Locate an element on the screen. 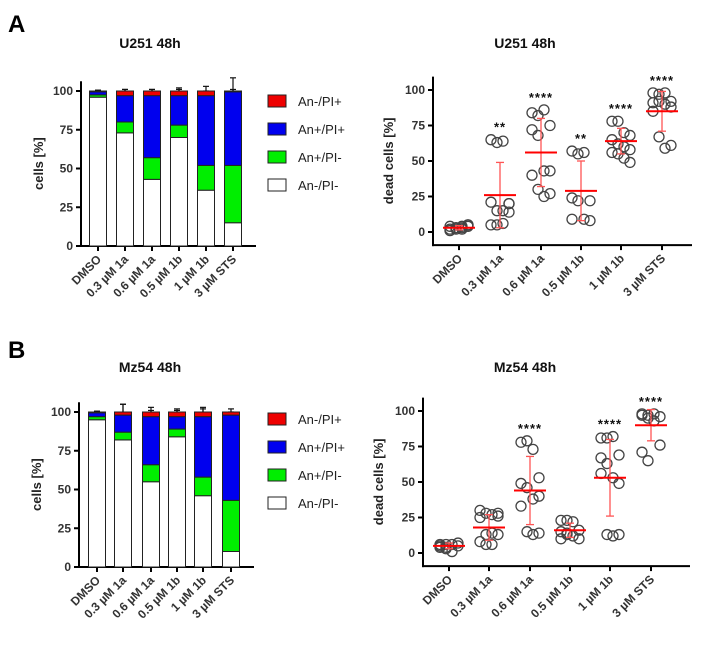 This screenshot has height=647, width=702. chart-title: U251 48h is located at coordinates (149, 43).